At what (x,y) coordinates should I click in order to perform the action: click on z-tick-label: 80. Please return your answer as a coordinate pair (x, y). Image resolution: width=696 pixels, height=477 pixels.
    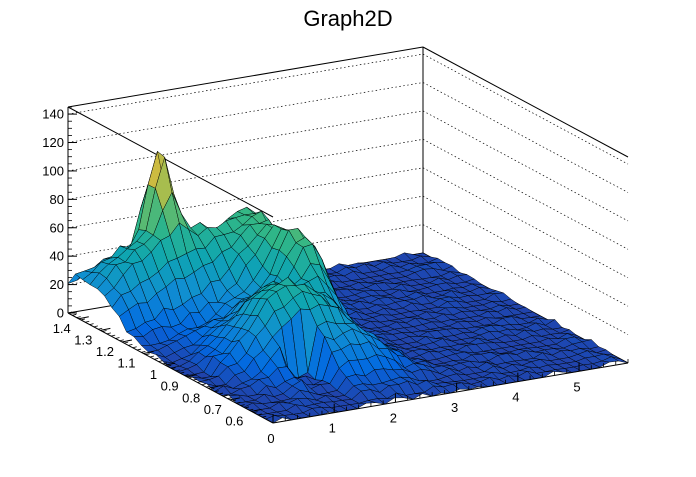
    Looking at the image, I should click on (57, 199).